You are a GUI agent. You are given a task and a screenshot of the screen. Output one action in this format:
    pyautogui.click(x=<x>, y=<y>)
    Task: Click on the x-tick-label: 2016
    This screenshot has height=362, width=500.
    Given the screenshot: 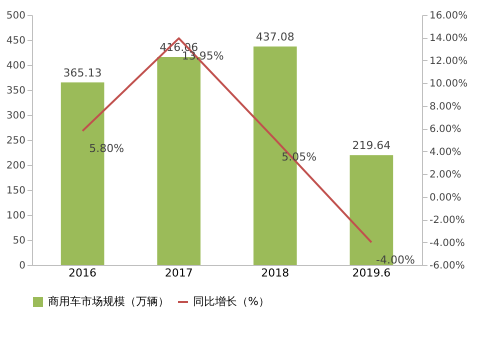 What is the action you would take?
    pyautogui.click(x=82, y=273)
    